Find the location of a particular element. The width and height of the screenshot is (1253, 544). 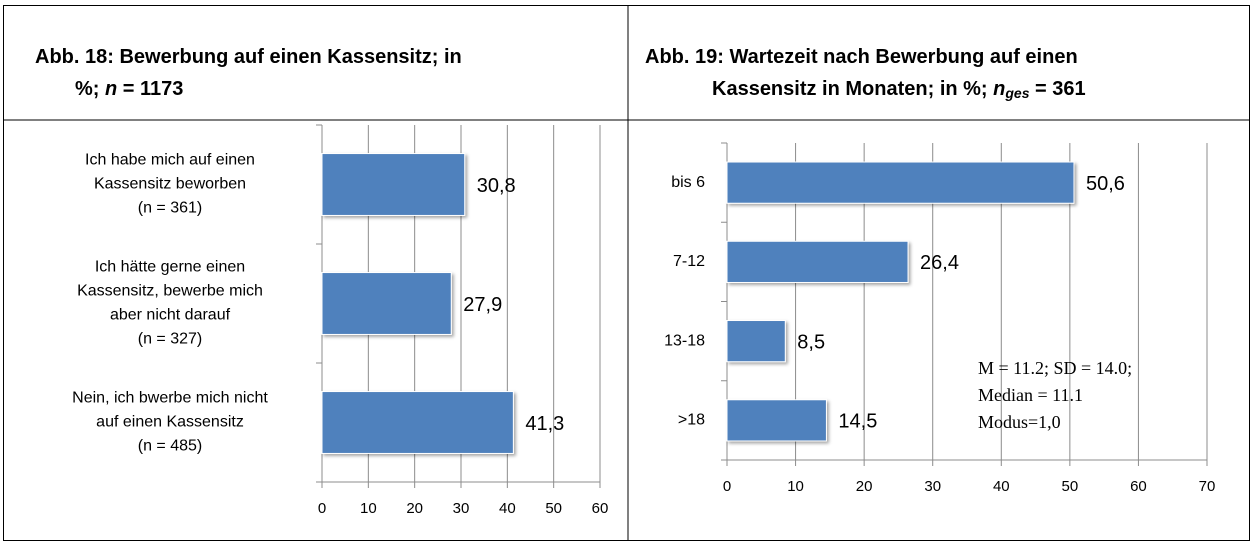

y-tick-label: Ich habe mich auf einen is located at coordinates (170, 160).